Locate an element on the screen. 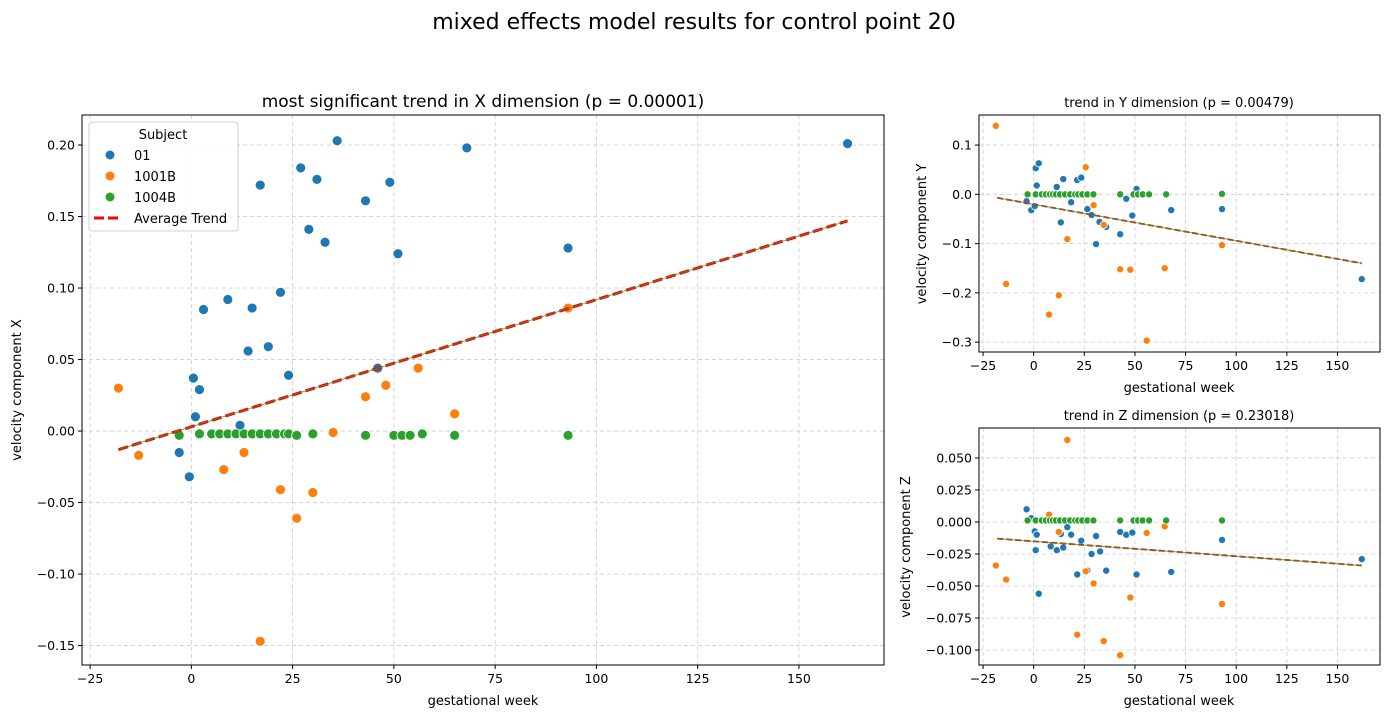  plot-y-xtick-label: 25 is located at coordinates (1084, 365).